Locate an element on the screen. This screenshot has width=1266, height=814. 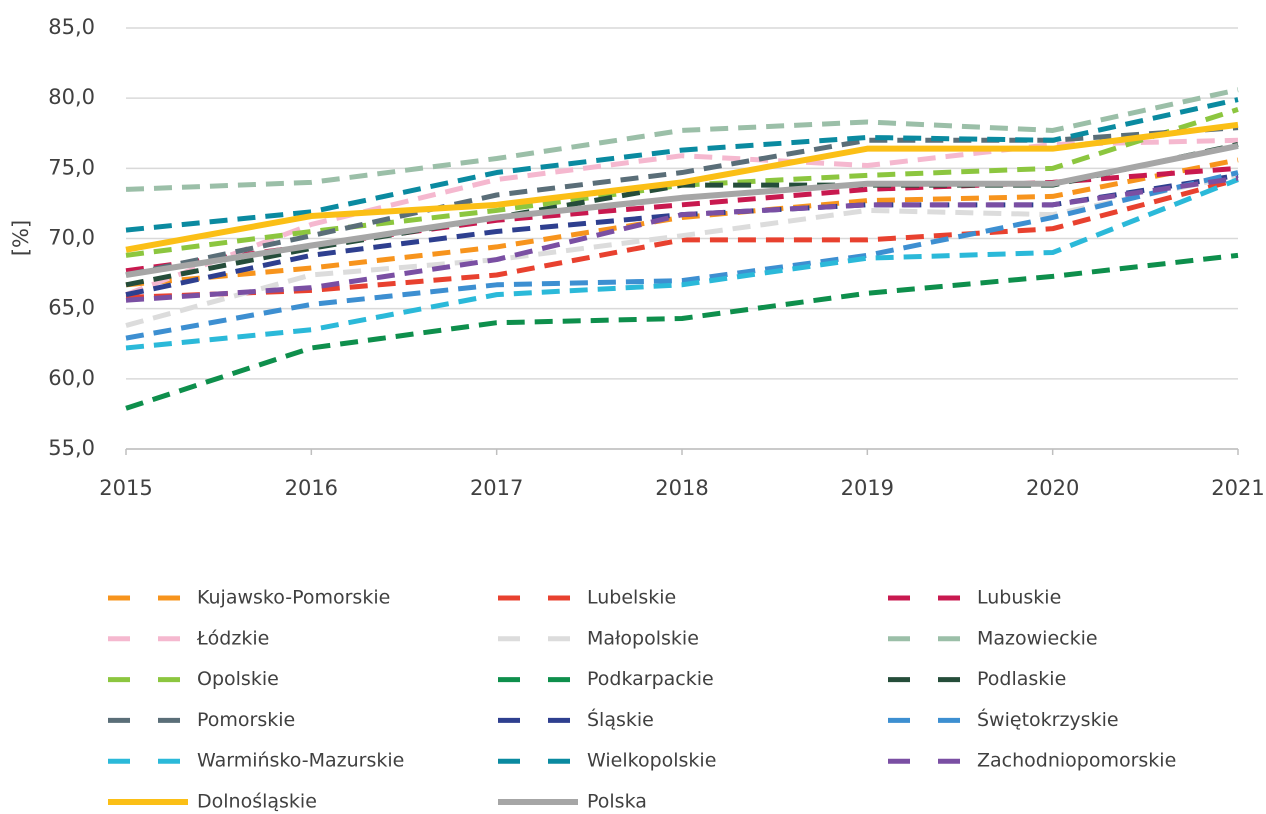
legend-label: Polska is located at coordinates (617, 802).